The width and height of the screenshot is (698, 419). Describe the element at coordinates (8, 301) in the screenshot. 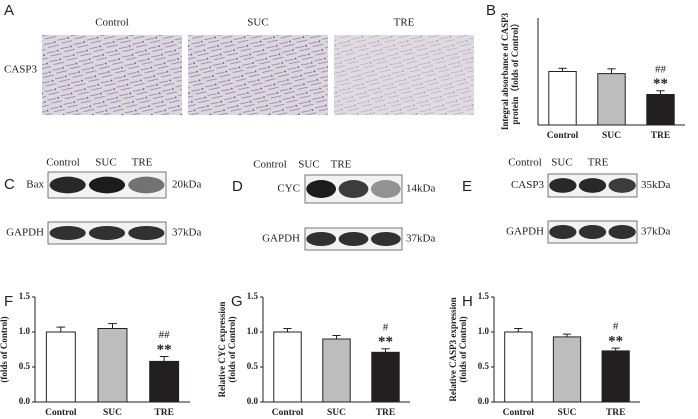

I see `panel-letter: F` at that location.